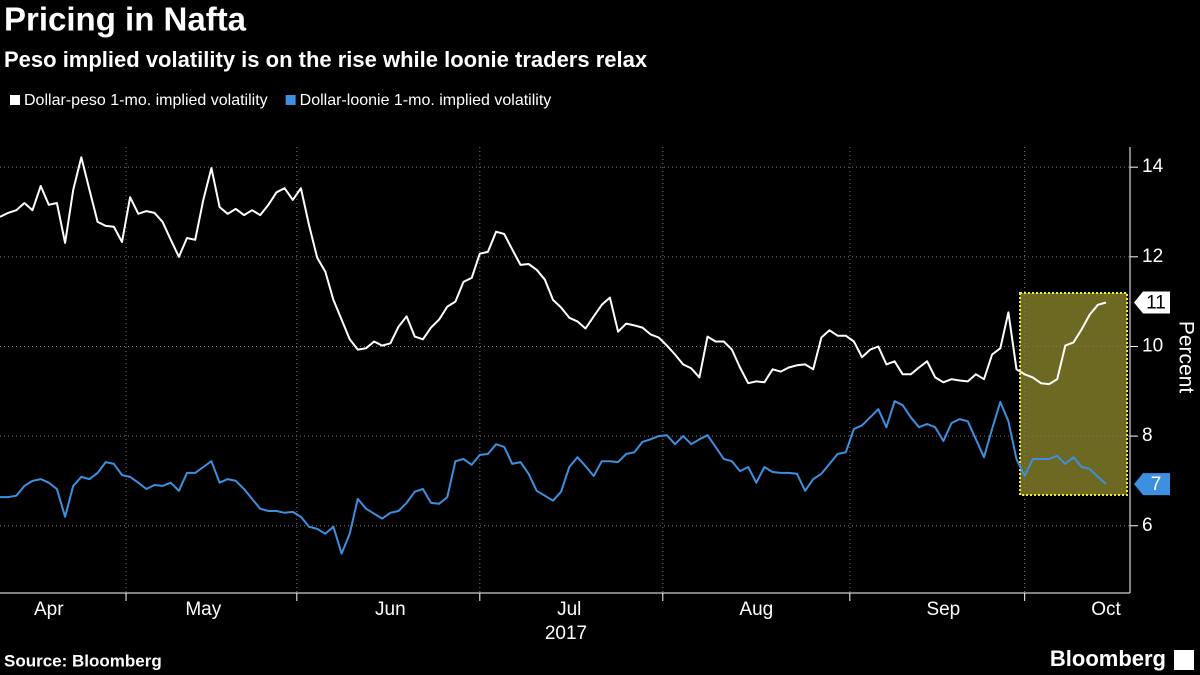  I want to click on y-tick-label: 8, so click(1147, 435).